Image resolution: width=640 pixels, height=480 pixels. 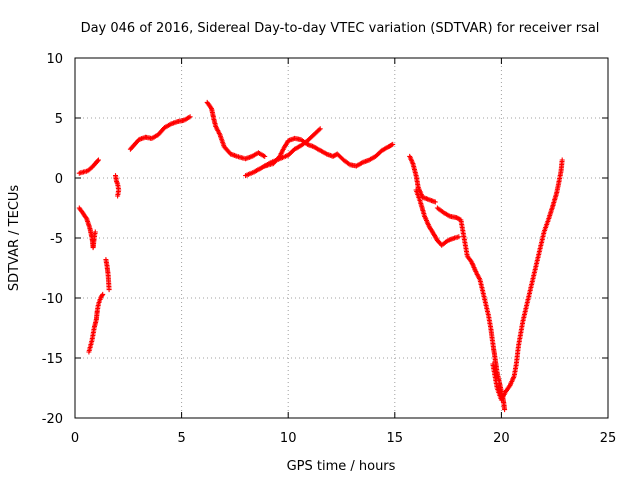 What do you see at coordinates (59, 179) in the screenshot?
I see `y-tick-label: 0` at bounding box center [59, 179].